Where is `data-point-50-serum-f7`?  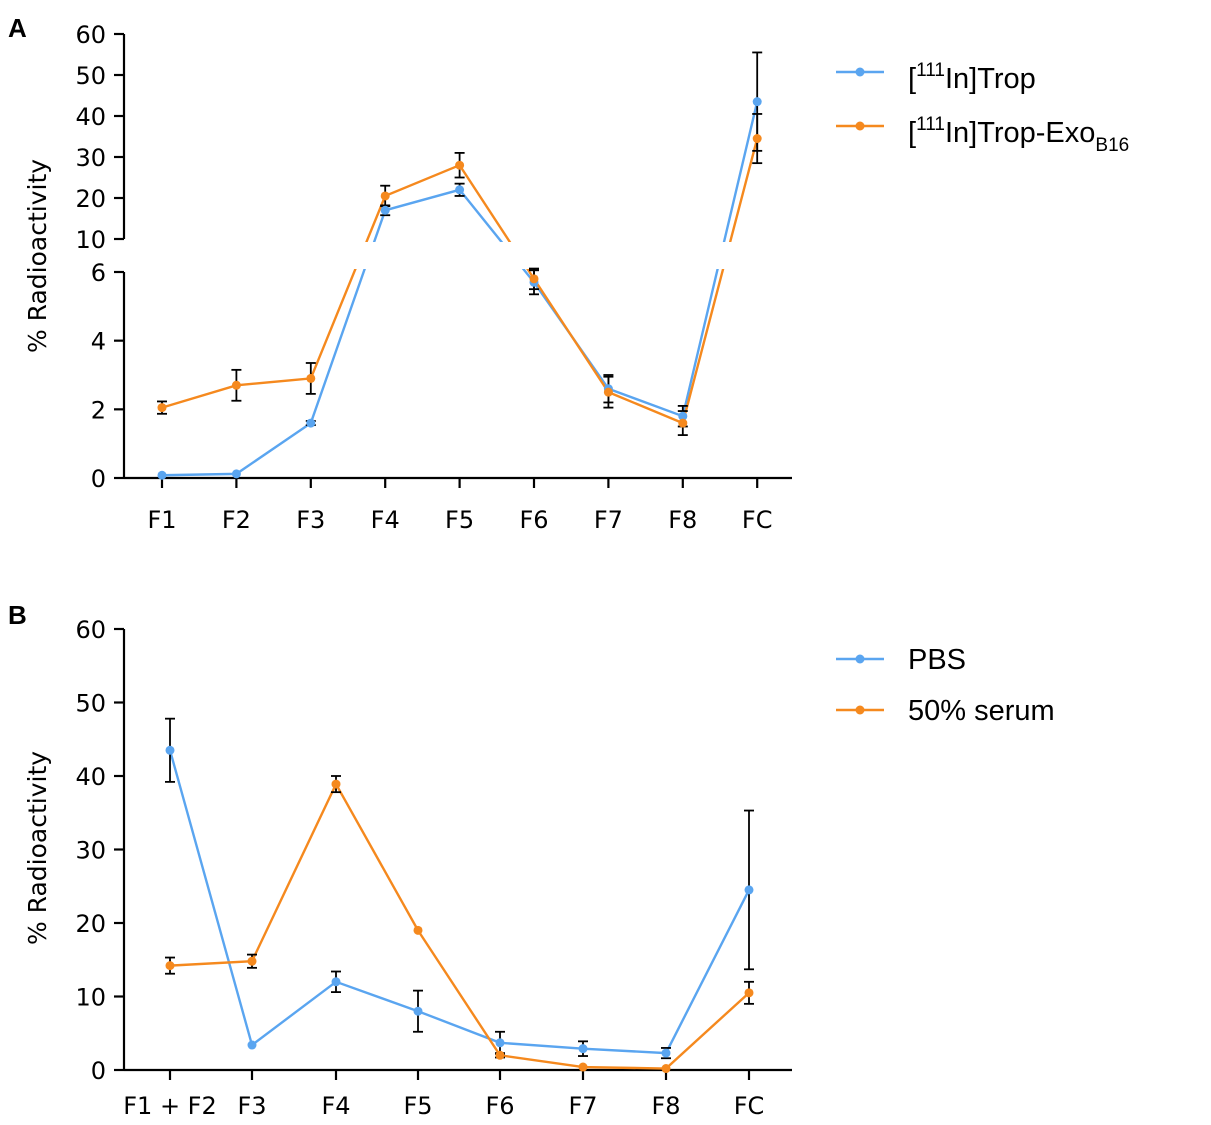
data-point-50-serum-f7 is located at coordinates (583, 1067).